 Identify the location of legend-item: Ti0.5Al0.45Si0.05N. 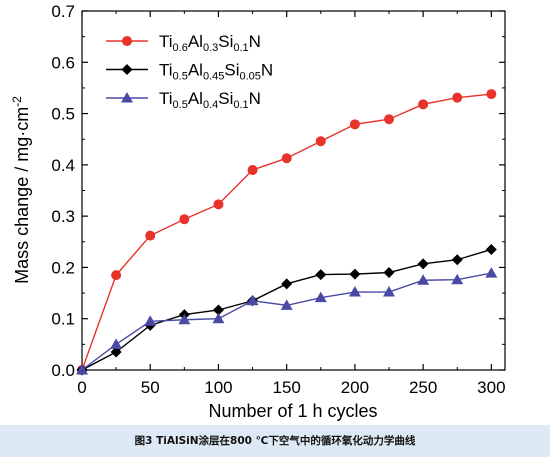
(189, 72).